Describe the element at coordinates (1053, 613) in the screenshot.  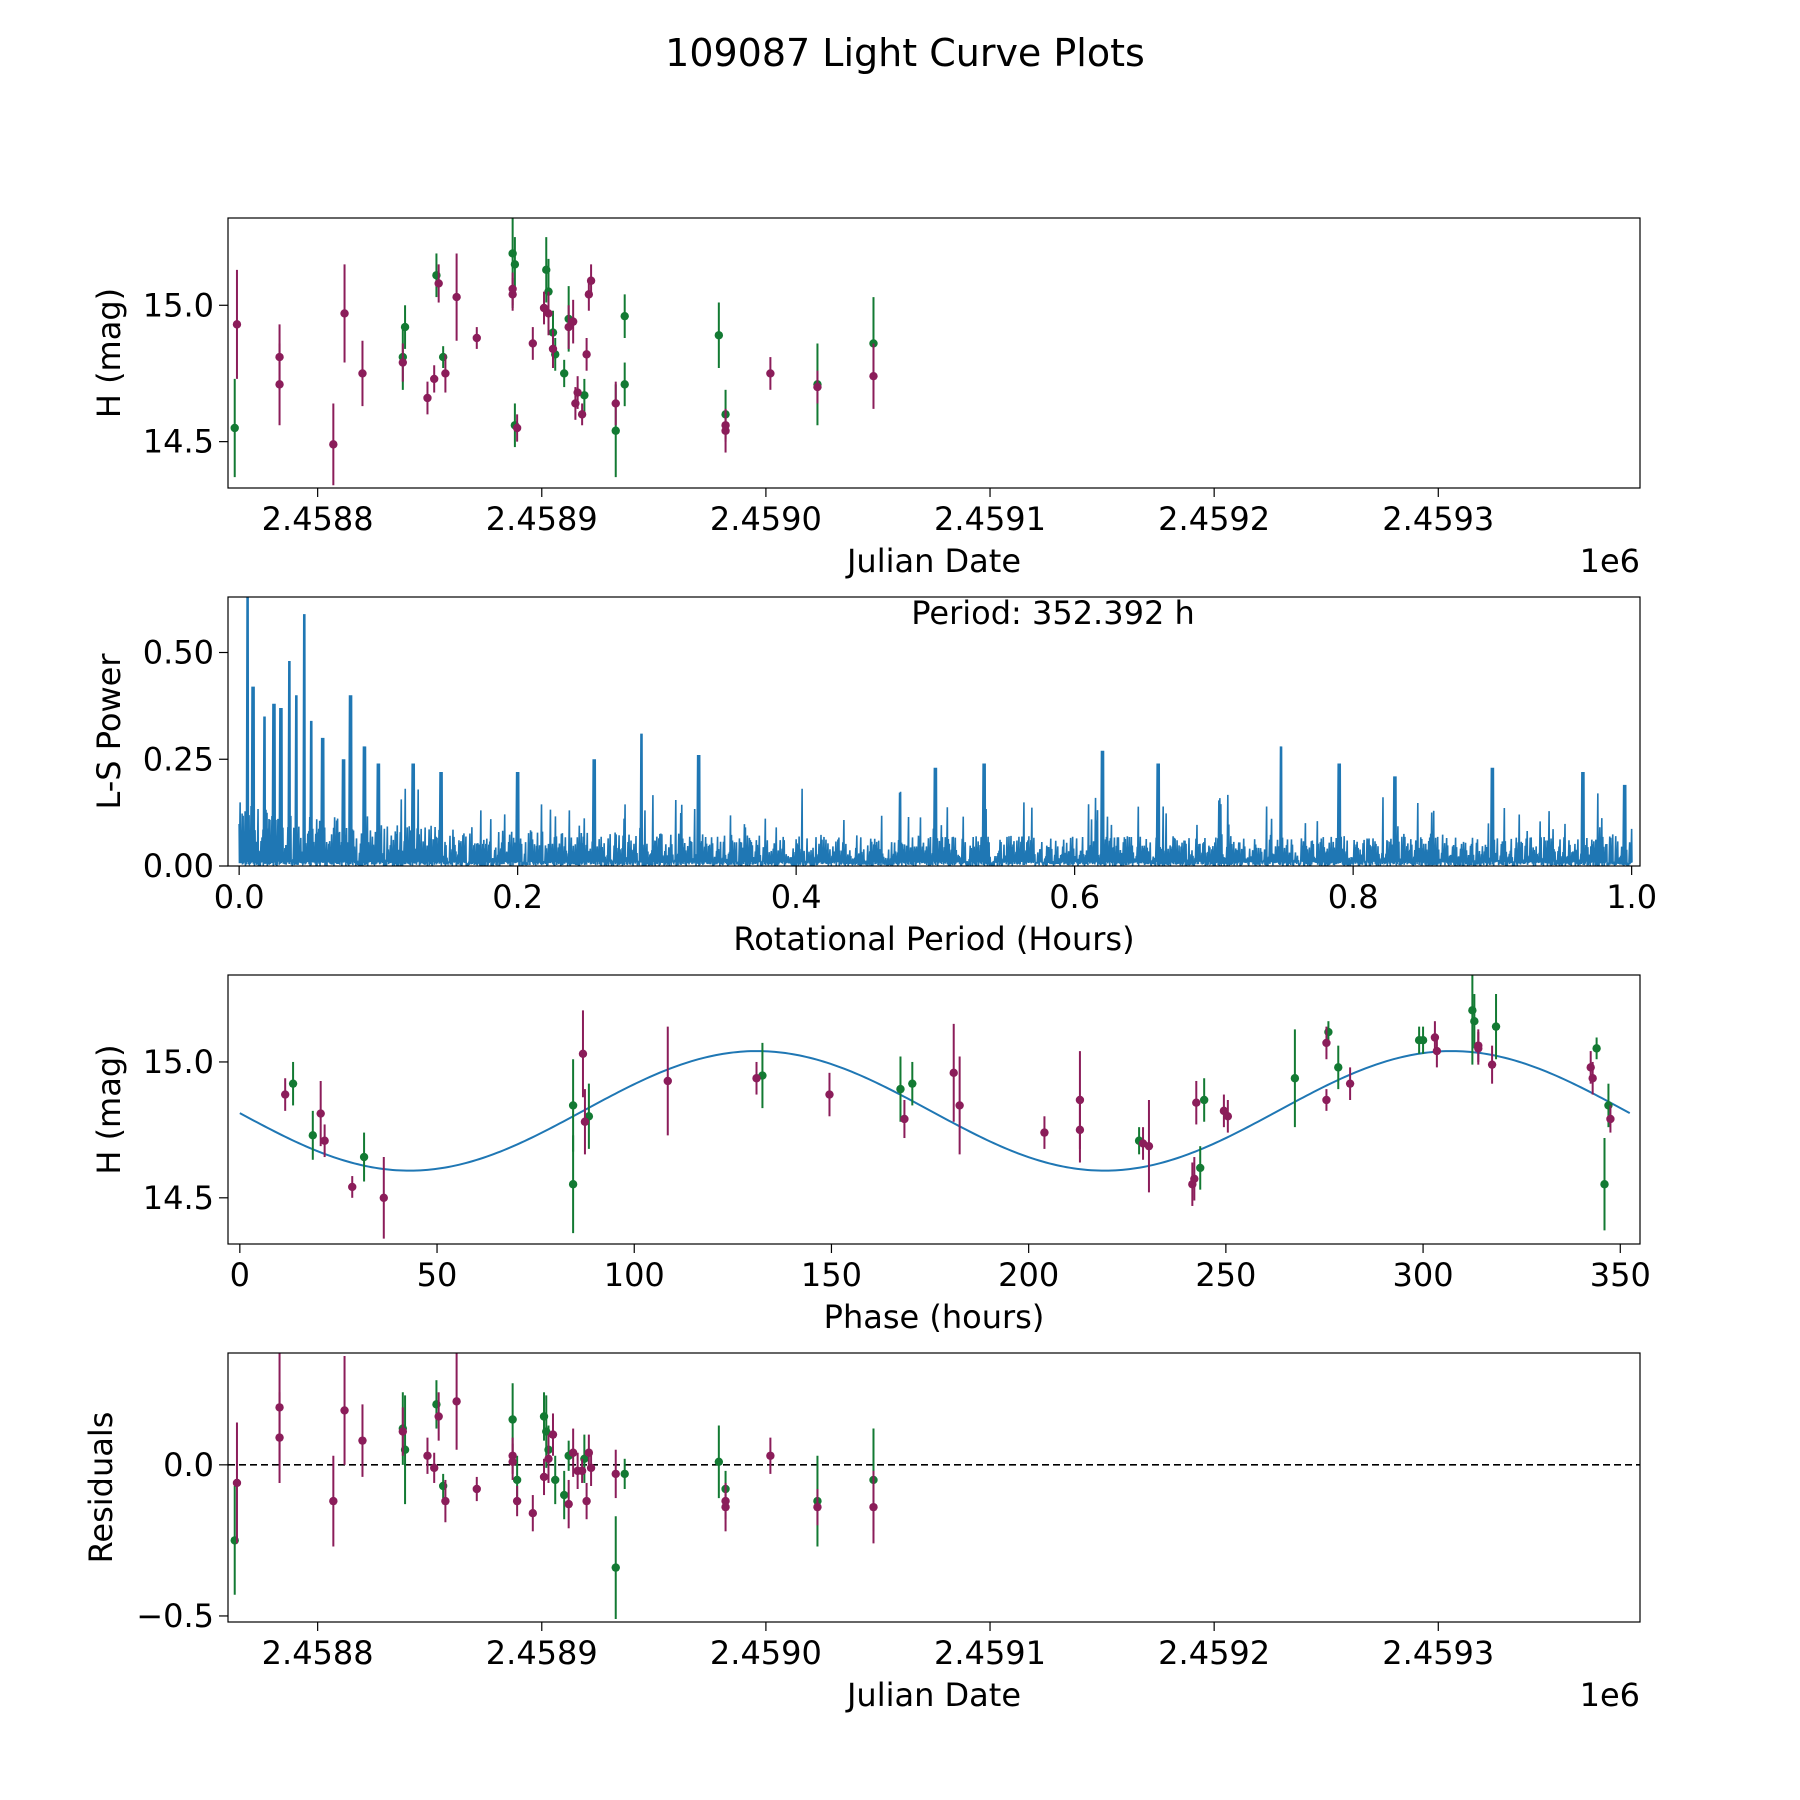
I see `period-annotation: Period: 352.392 h` at that location.